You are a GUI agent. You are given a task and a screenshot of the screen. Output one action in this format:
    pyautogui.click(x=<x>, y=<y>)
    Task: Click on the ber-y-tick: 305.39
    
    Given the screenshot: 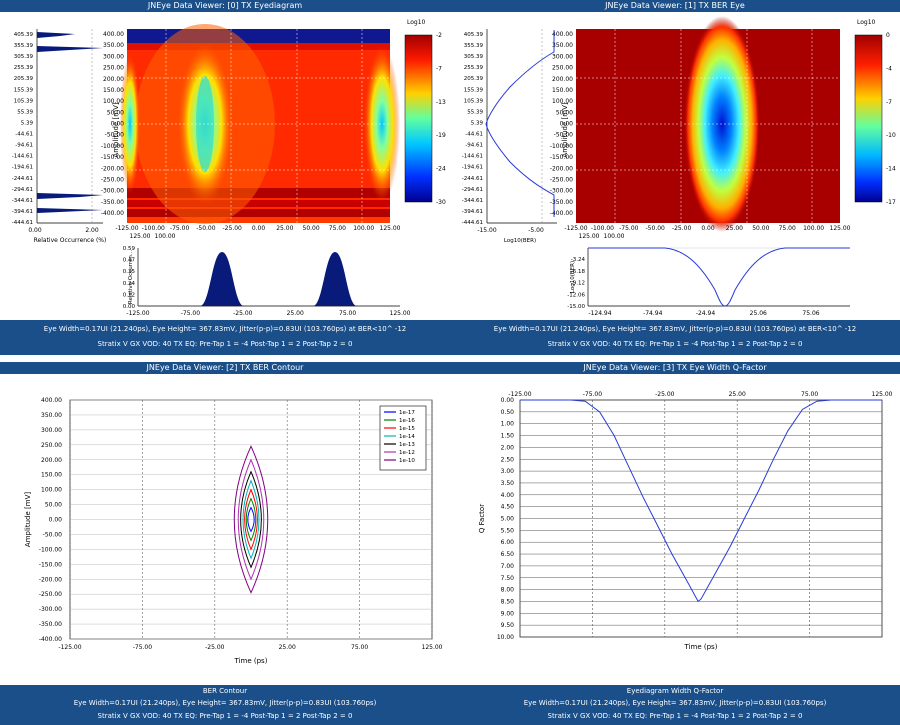 What is the action you would take?
    pyautogui.click(x=474, y=57)
    